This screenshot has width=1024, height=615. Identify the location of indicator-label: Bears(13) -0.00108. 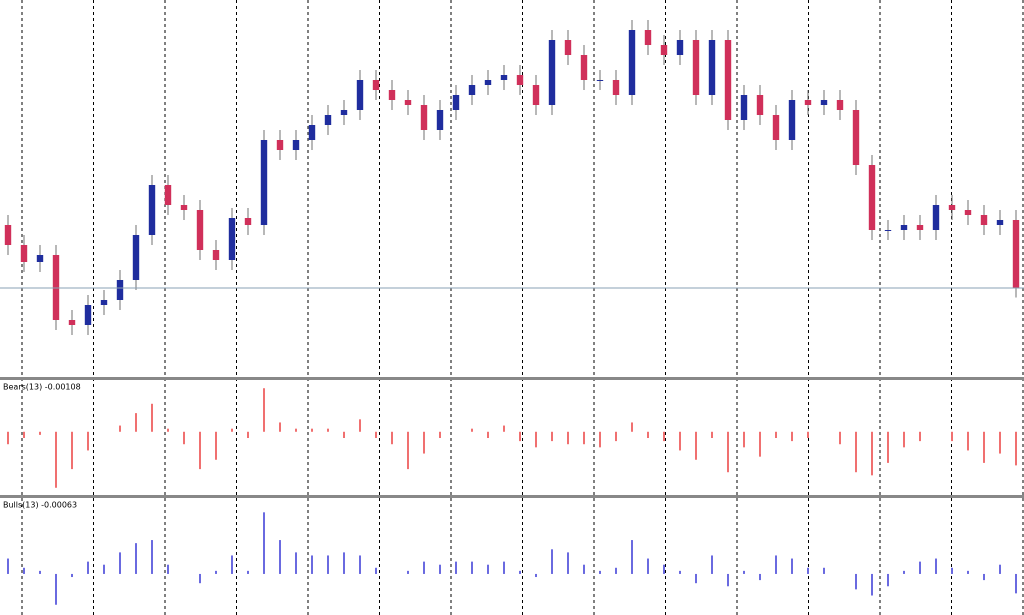
(42, 387).